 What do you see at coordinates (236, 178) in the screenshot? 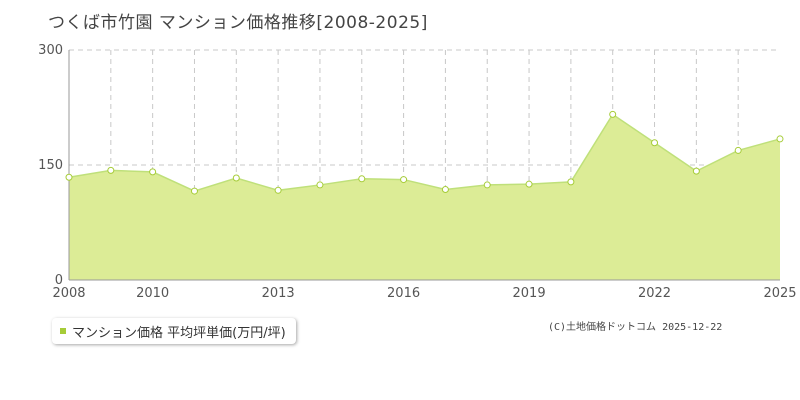
I see `data-point-2012` at bounding box center [236, 178].